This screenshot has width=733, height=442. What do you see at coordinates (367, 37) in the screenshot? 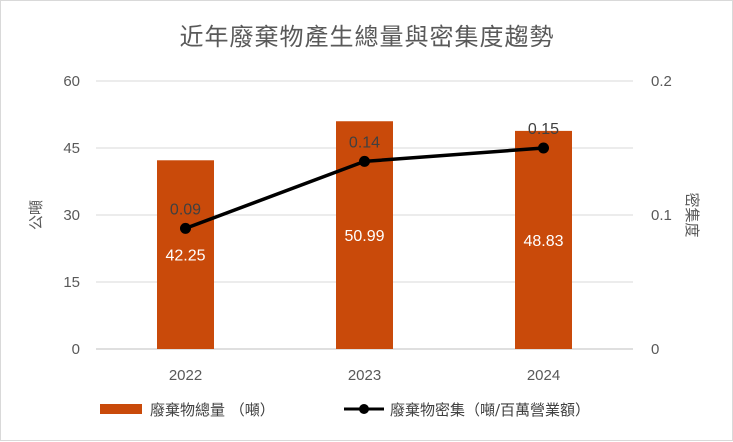
I see `chart-title: 近年廢棄物產生總量與密集度趨勢` at bounding box center [367, 37].